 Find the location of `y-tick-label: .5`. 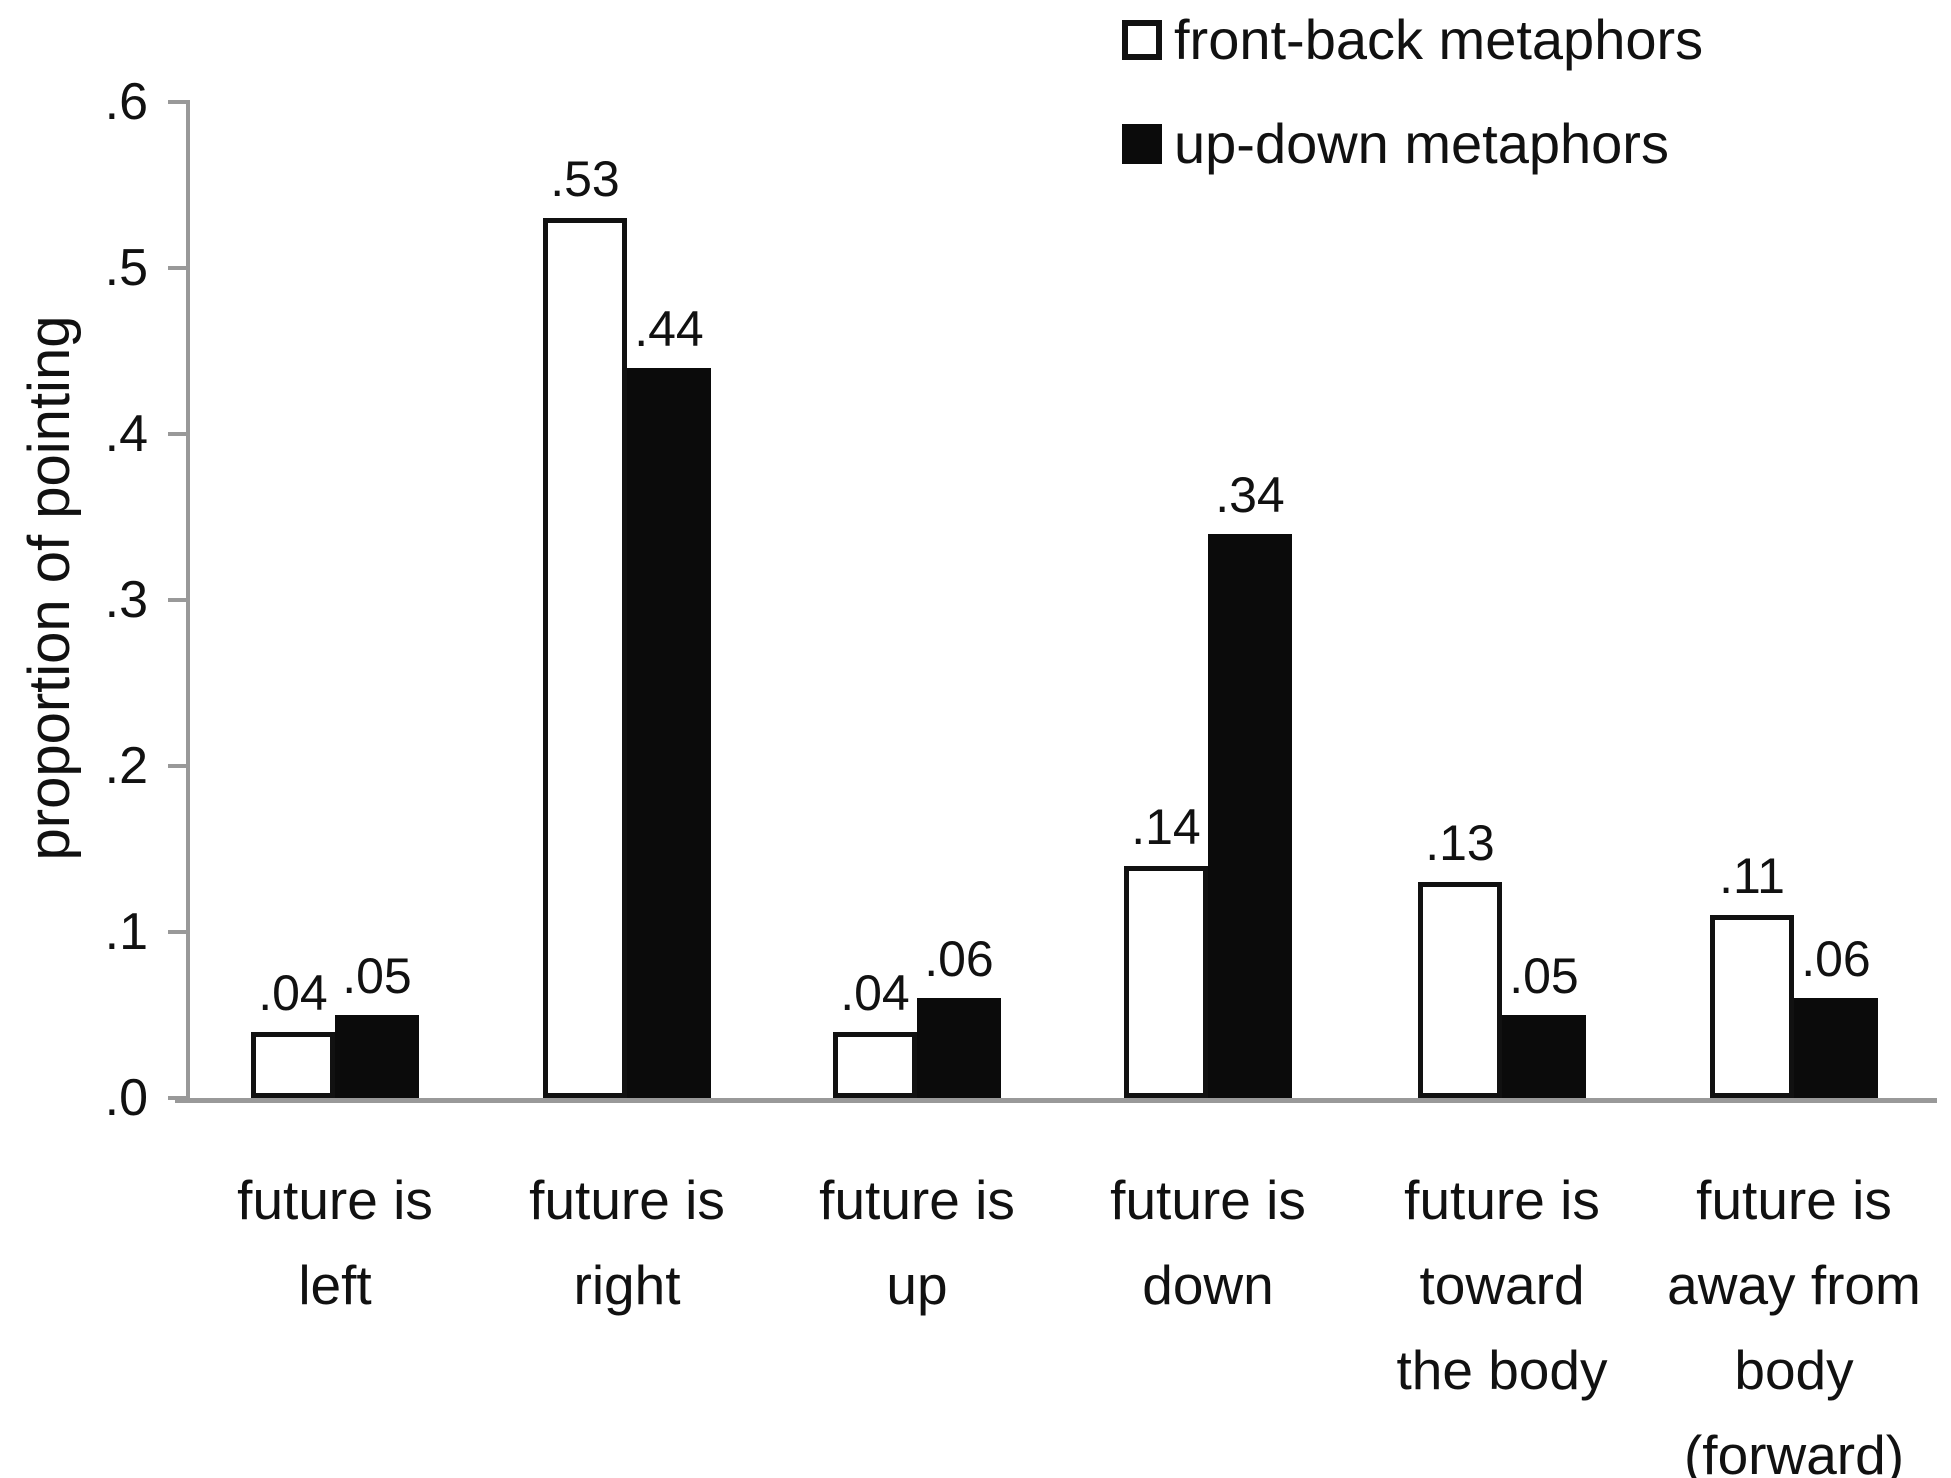

y-tick-label: .5 is located at coordinates (126, 268).